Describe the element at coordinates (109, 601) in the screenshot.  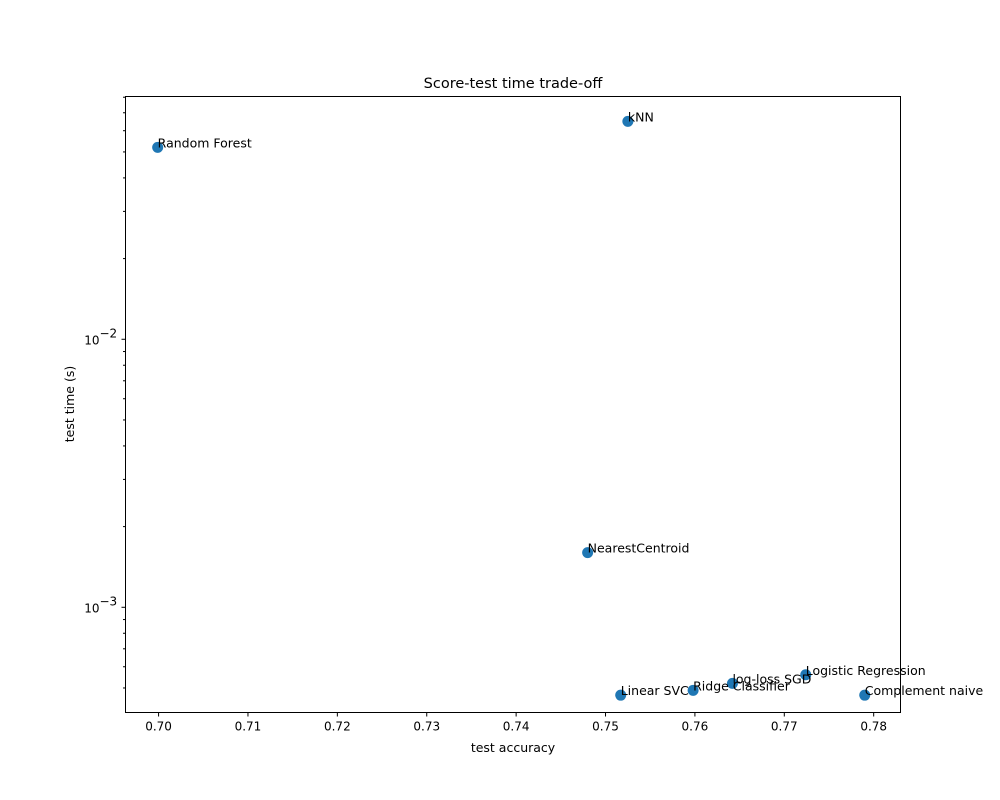
I see `y-tick-exponent: −3` at that location.